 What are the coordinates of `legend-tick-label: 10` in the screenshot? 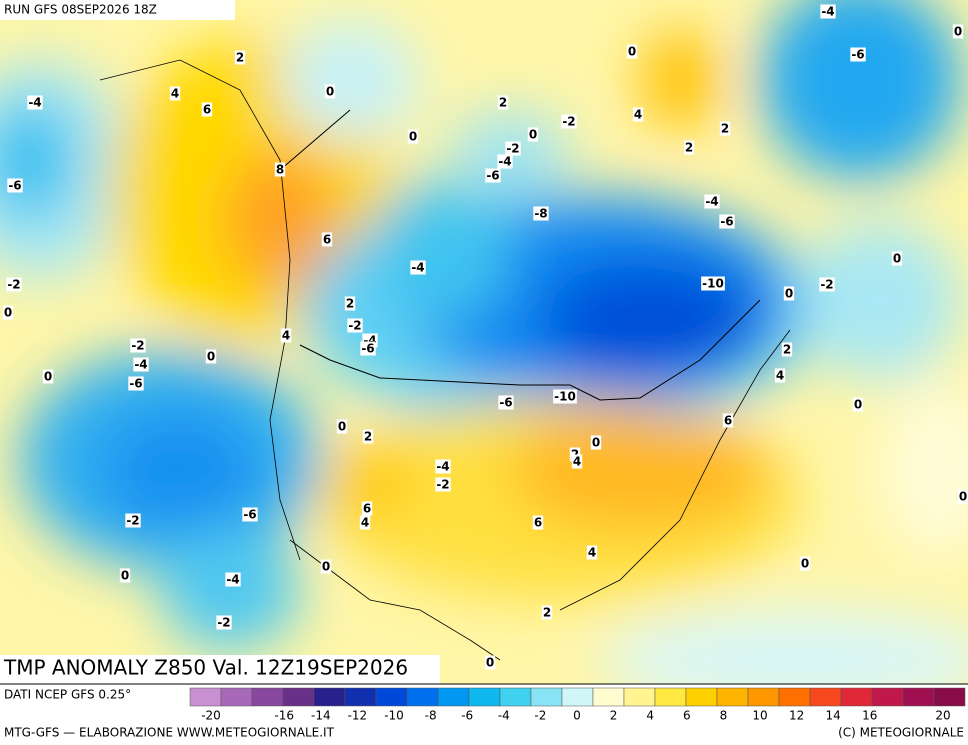 It's located at (759, 716).